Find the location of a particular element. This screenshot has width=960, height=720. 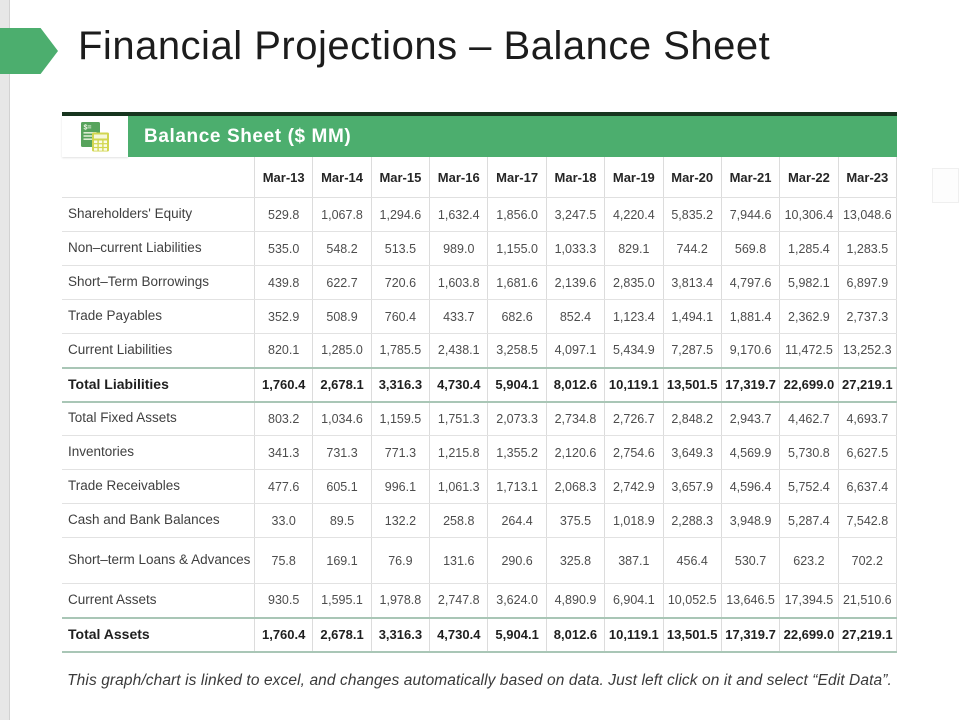

cell-value: 5,434.9 is located at coordinates (634, 350).